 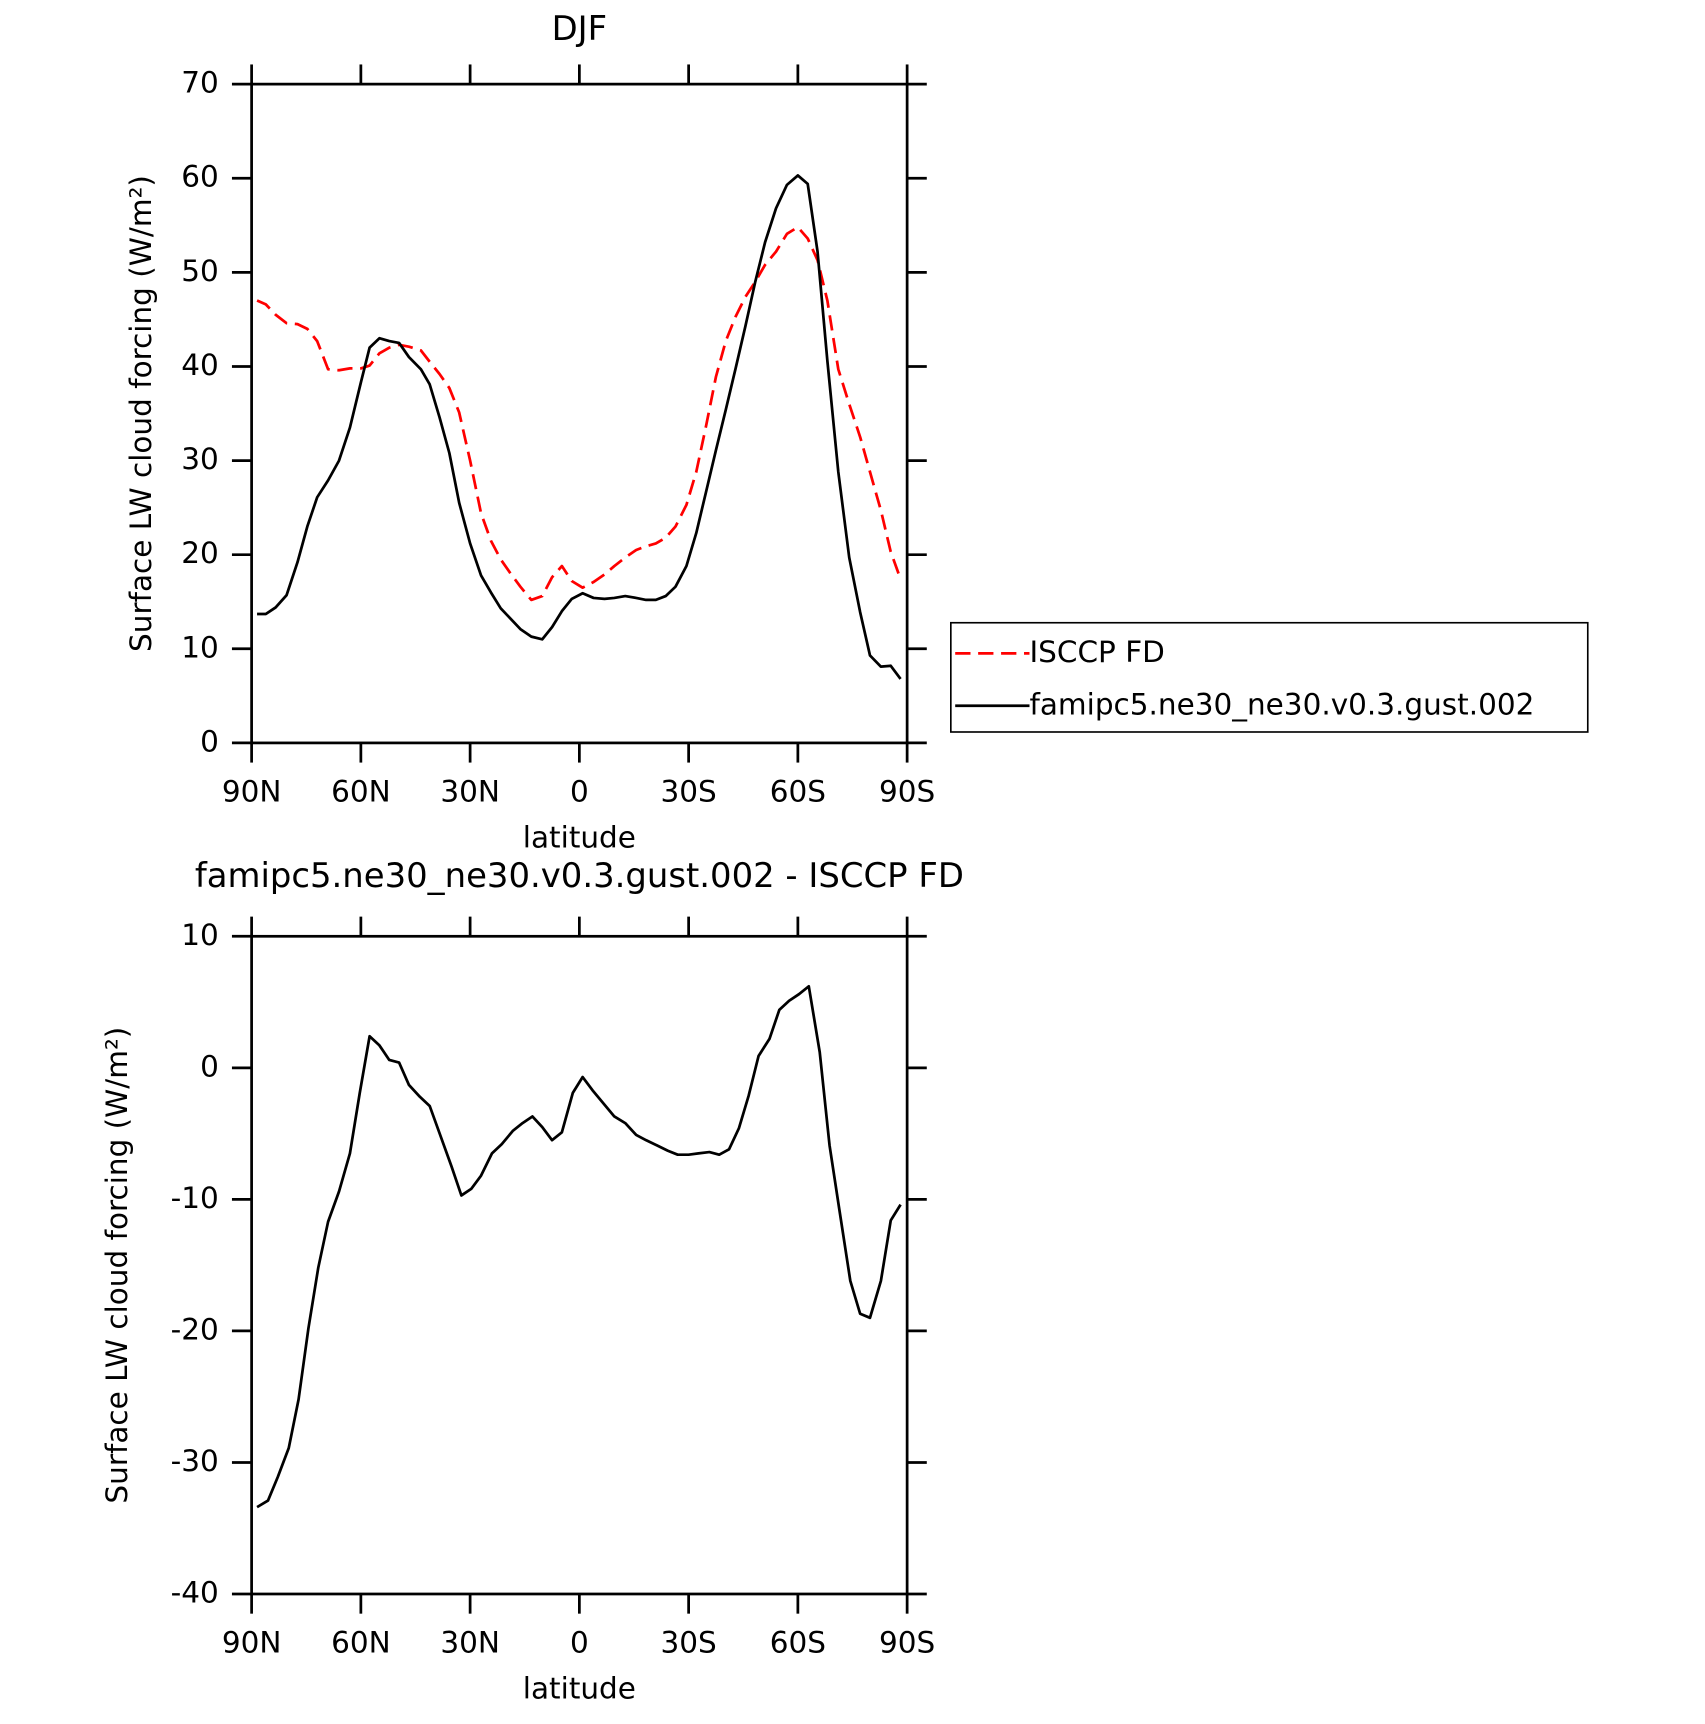 I want to click on chart-title: DJF, so click(x=580, y=28).